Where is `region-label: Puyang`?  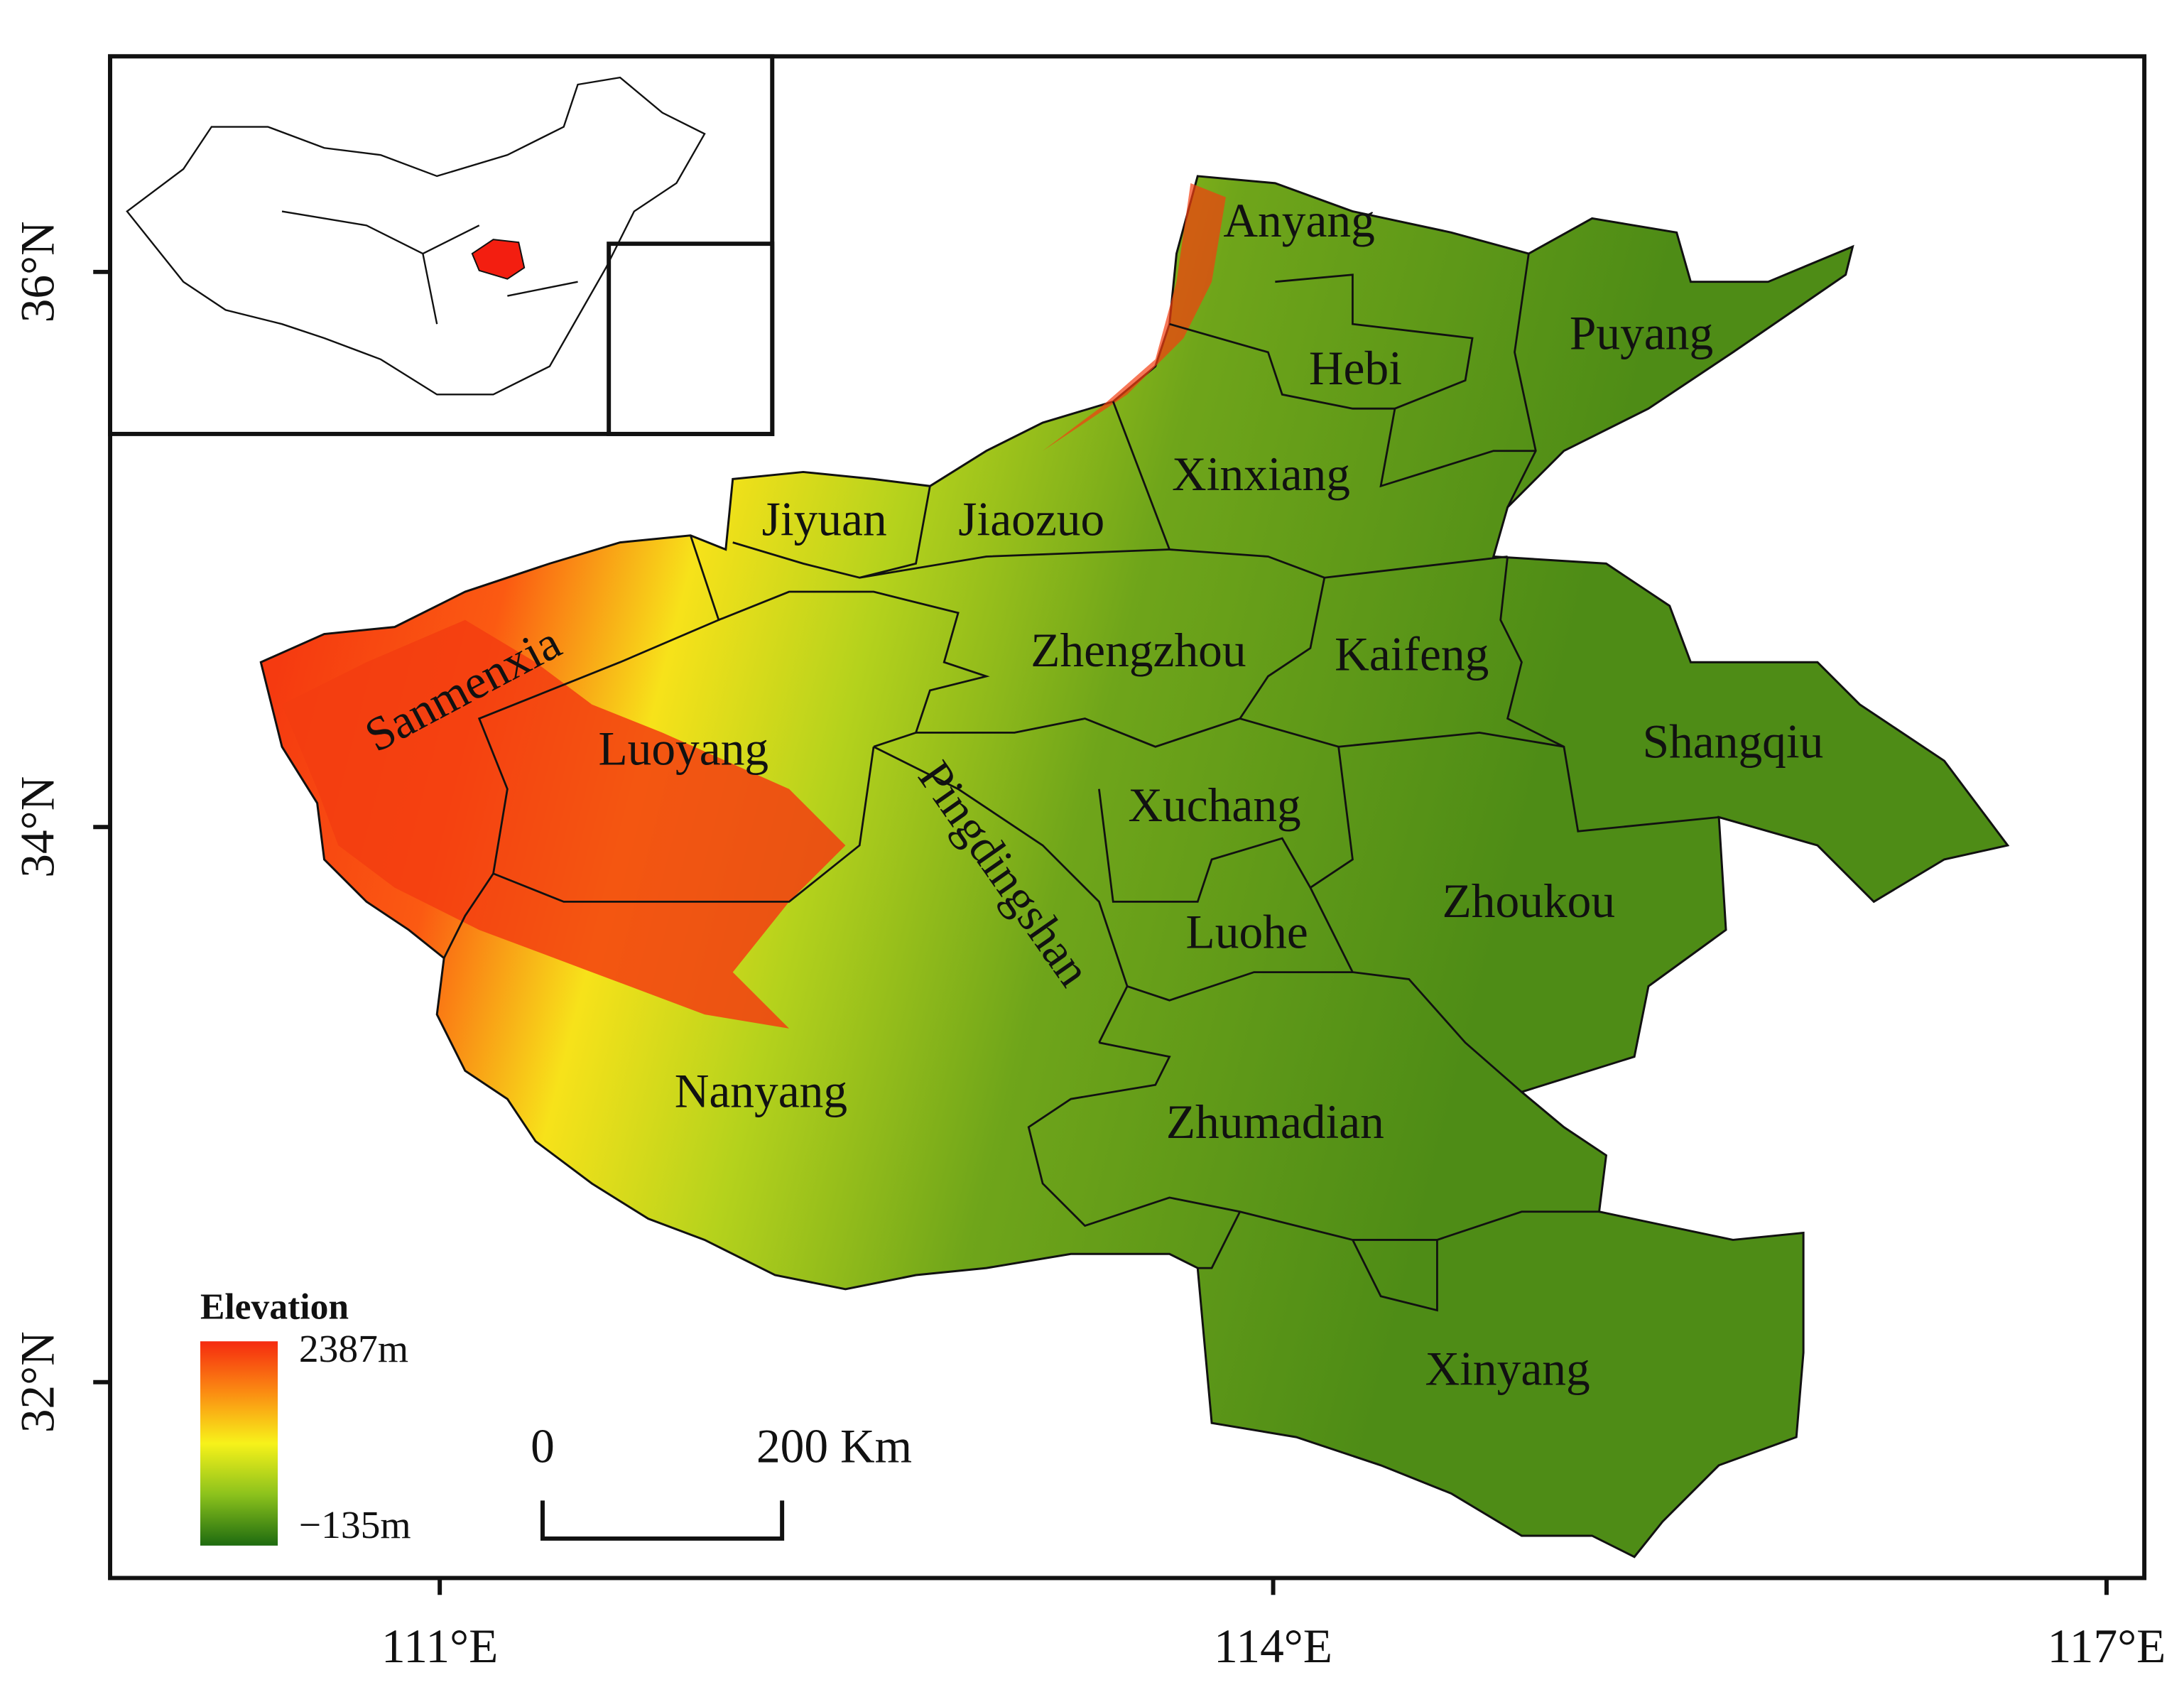 region-label: Puyang is located at coordinates (1641, 332).